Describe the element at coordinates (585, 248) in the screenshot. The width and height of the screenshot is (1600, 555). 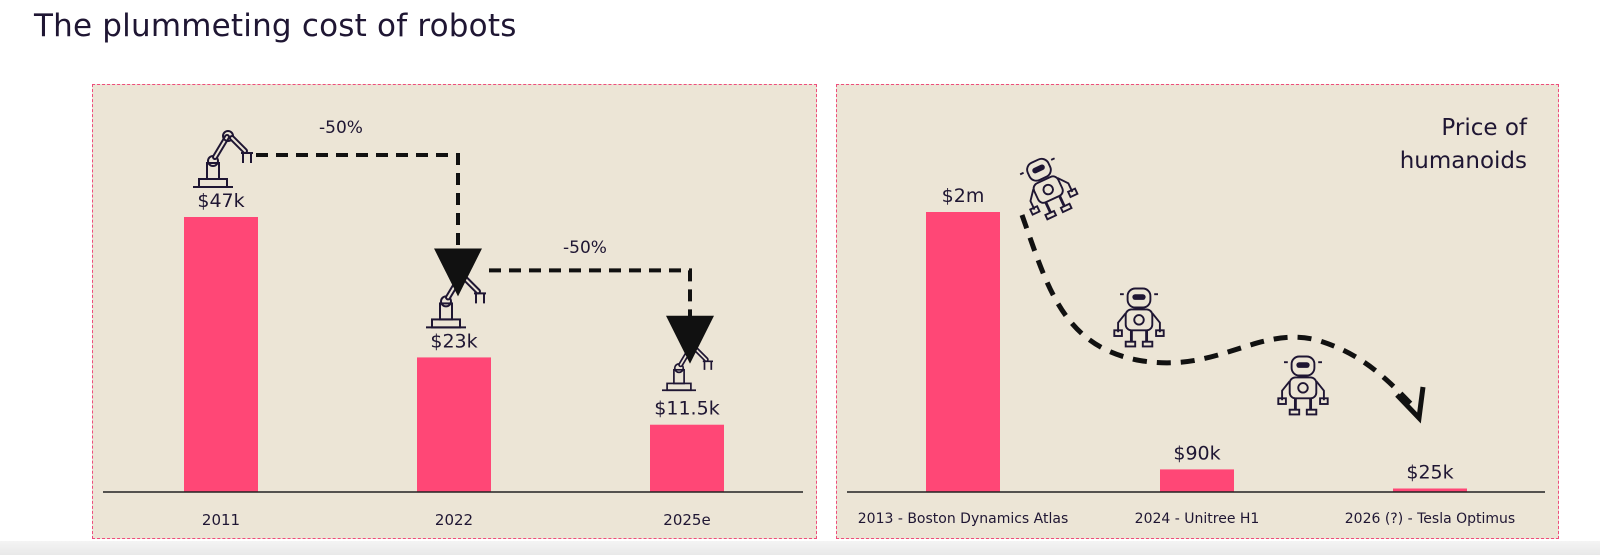
I see `annotation-2: -50%` at that location.